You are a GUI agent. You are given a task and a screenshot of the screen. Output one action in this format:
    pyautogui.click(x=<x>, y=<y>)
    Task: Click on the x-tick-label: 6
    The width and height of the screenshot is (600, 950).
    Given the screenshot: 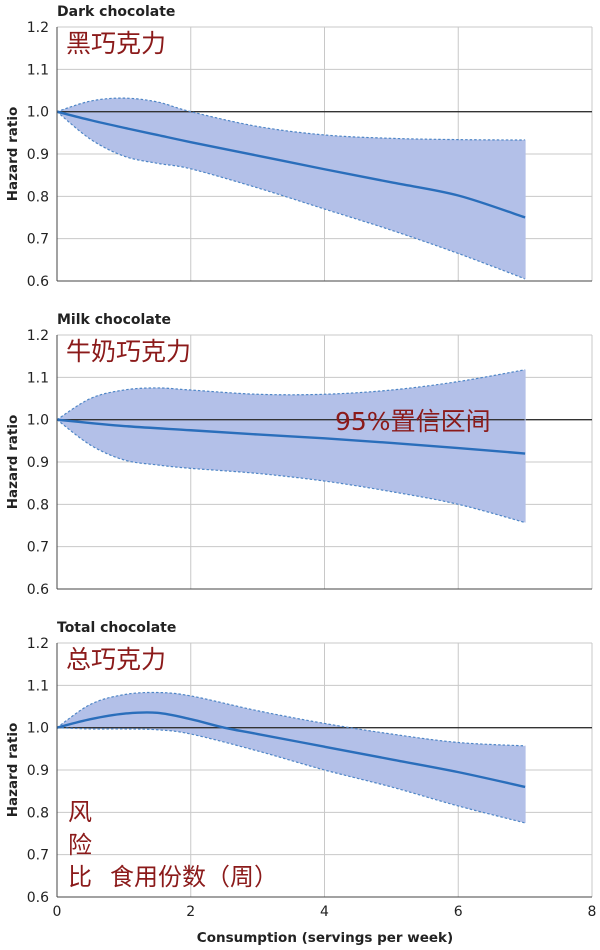 What is the action you would take?
    pyautogui.click(x=458, y=912)
    